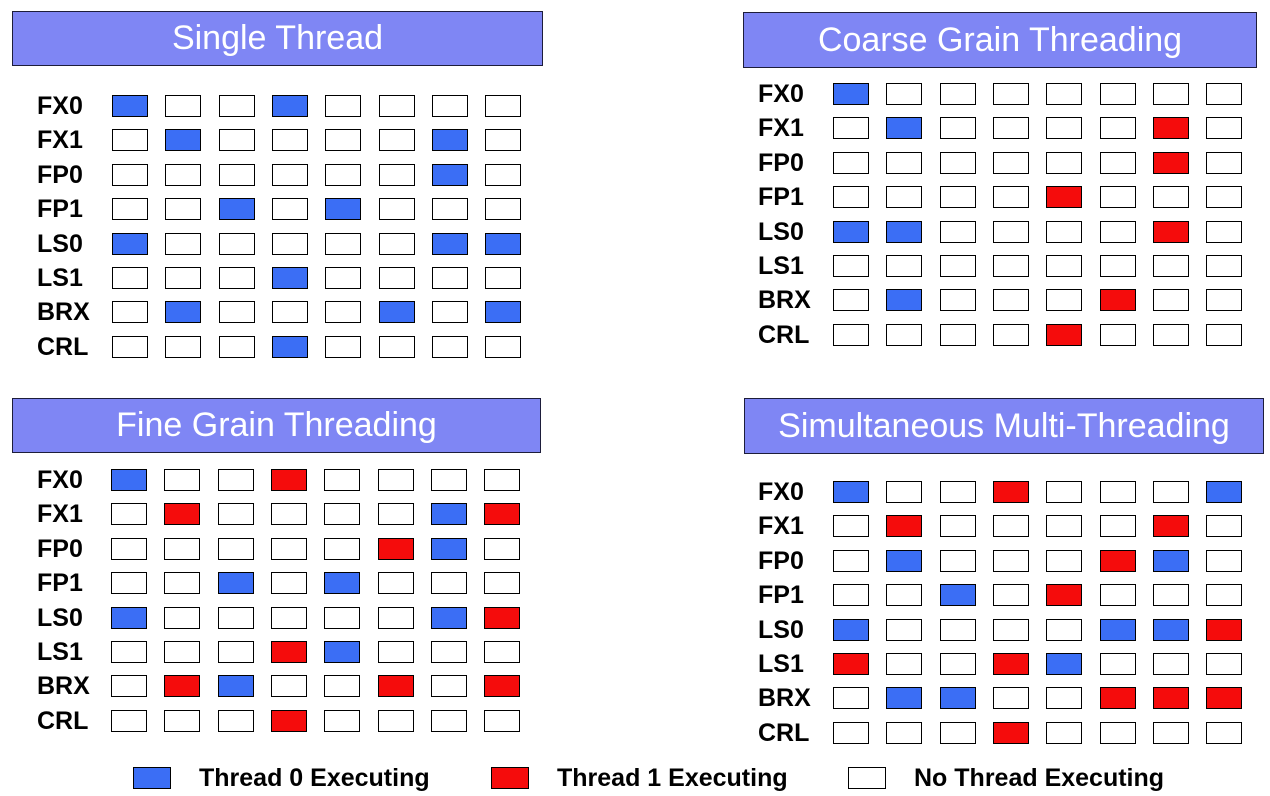 This screenshot has height=796, width=1270. Describe the element at coordinates (395, 583) in the screenshot. I see `slot-cell-fine-grain-r4-c6` at that location.